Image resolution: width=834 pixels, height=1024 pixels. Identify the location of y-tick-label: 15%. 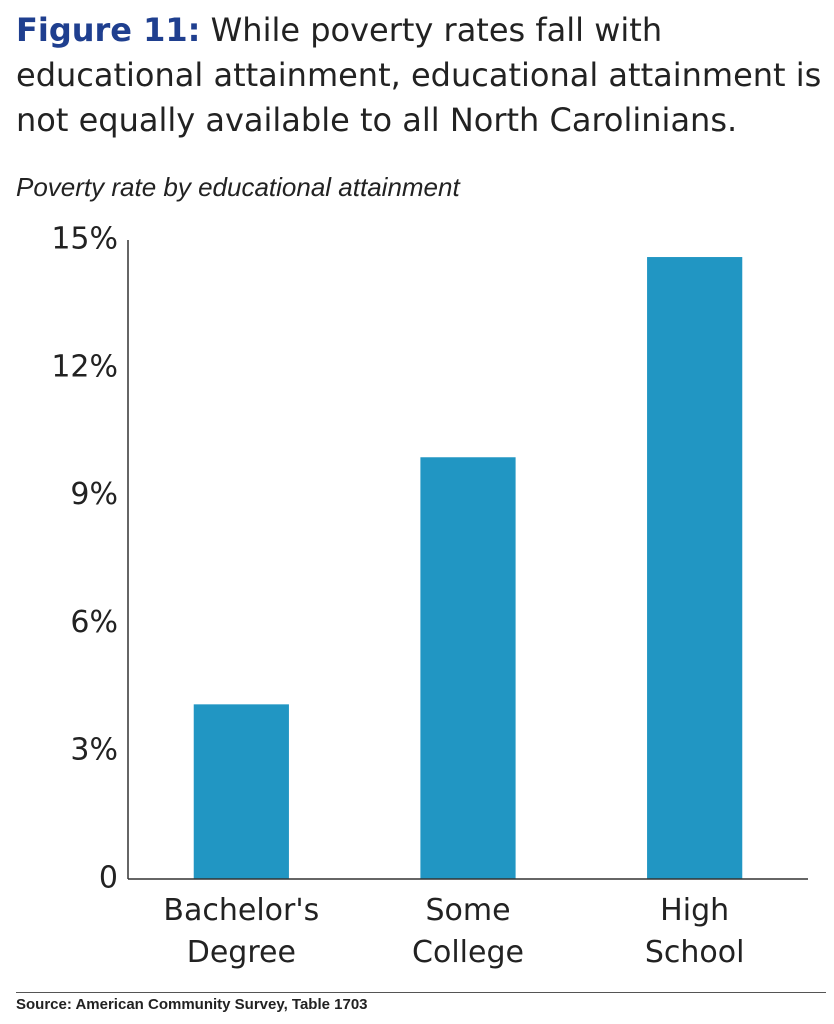
(84, 239).